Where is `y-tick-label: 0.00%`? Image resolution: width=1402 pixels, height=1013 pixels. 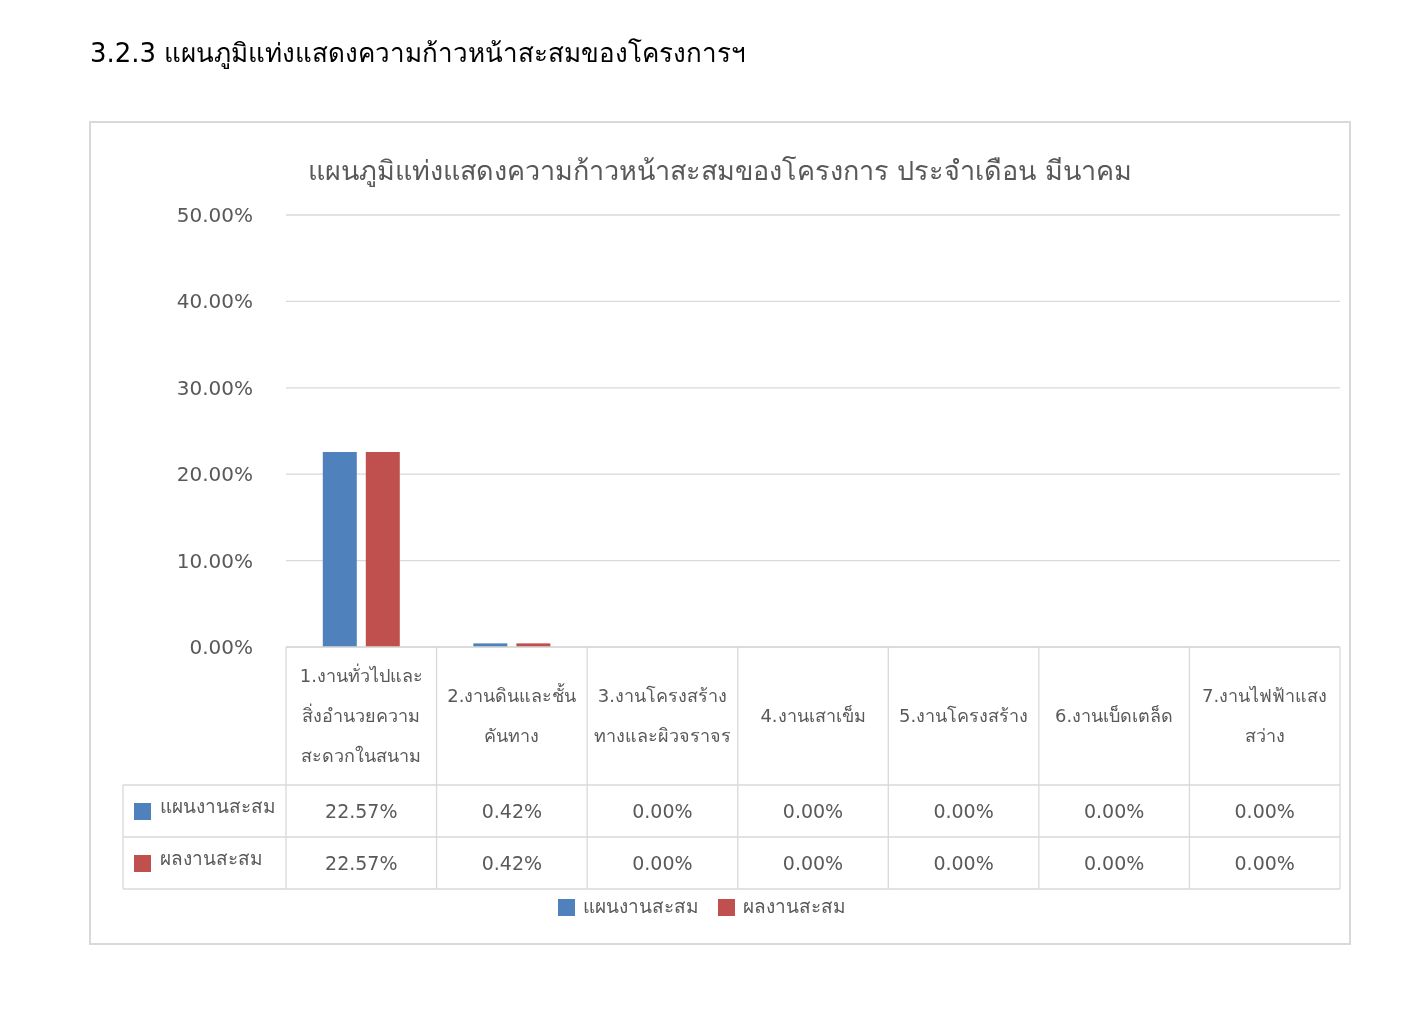
y-tick-label: 0.00% is located at coordinates (221, 647).